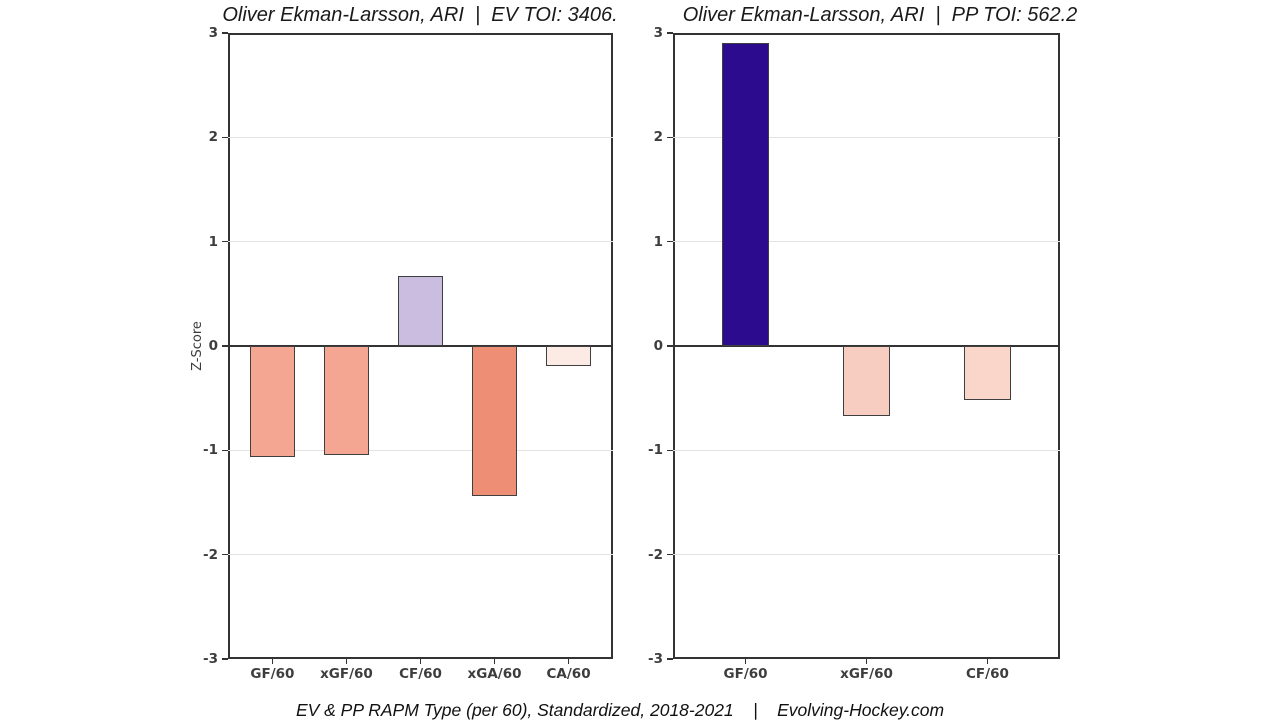  Describe the element at coordinates (568, 674) in the screenshot. I see `x-tick-label: CA/60` at that location.